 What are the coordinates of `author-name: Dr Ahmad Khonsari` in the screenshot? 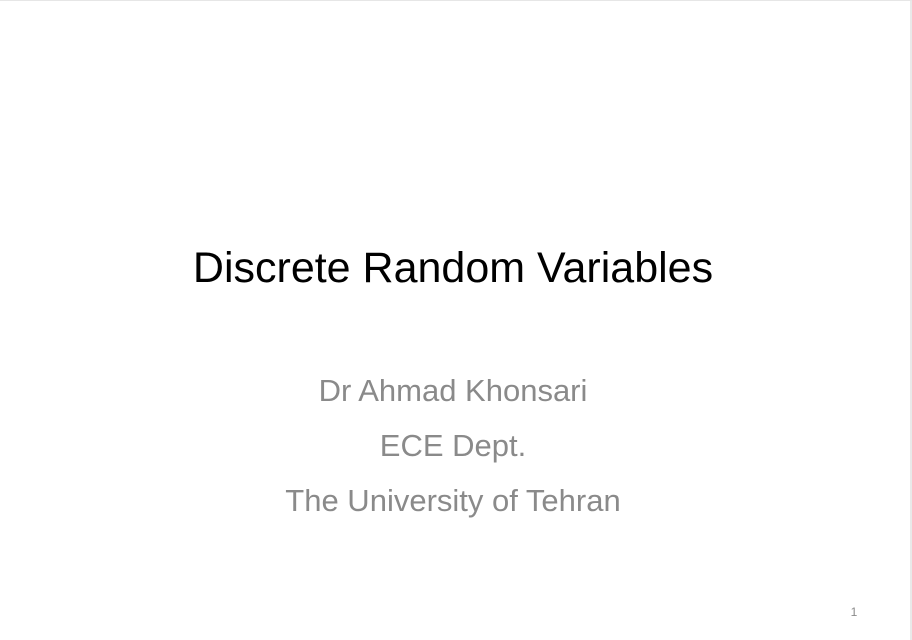 It's located at (453, 390).